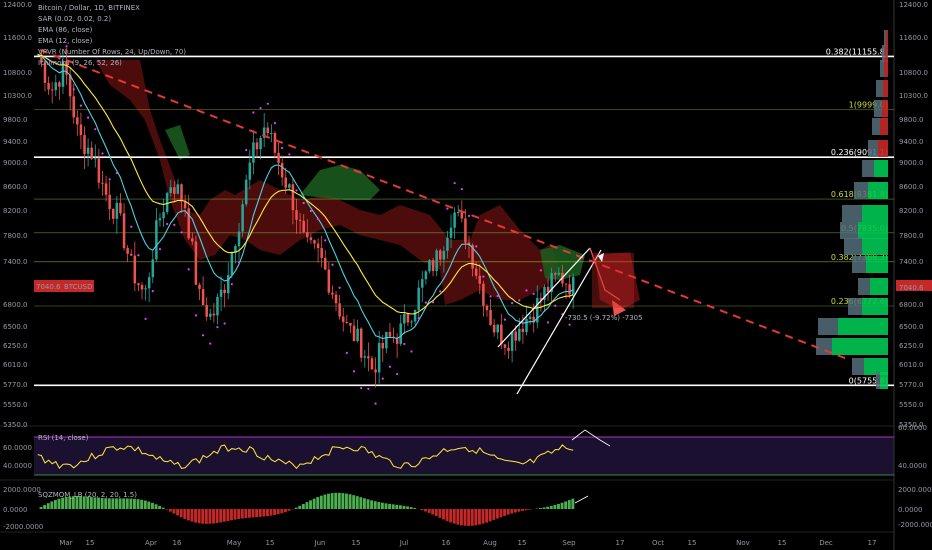 The width and height of the screenshot is (932, 550). I want to click on y-tick-label: 5770.0, so click(911, 385).